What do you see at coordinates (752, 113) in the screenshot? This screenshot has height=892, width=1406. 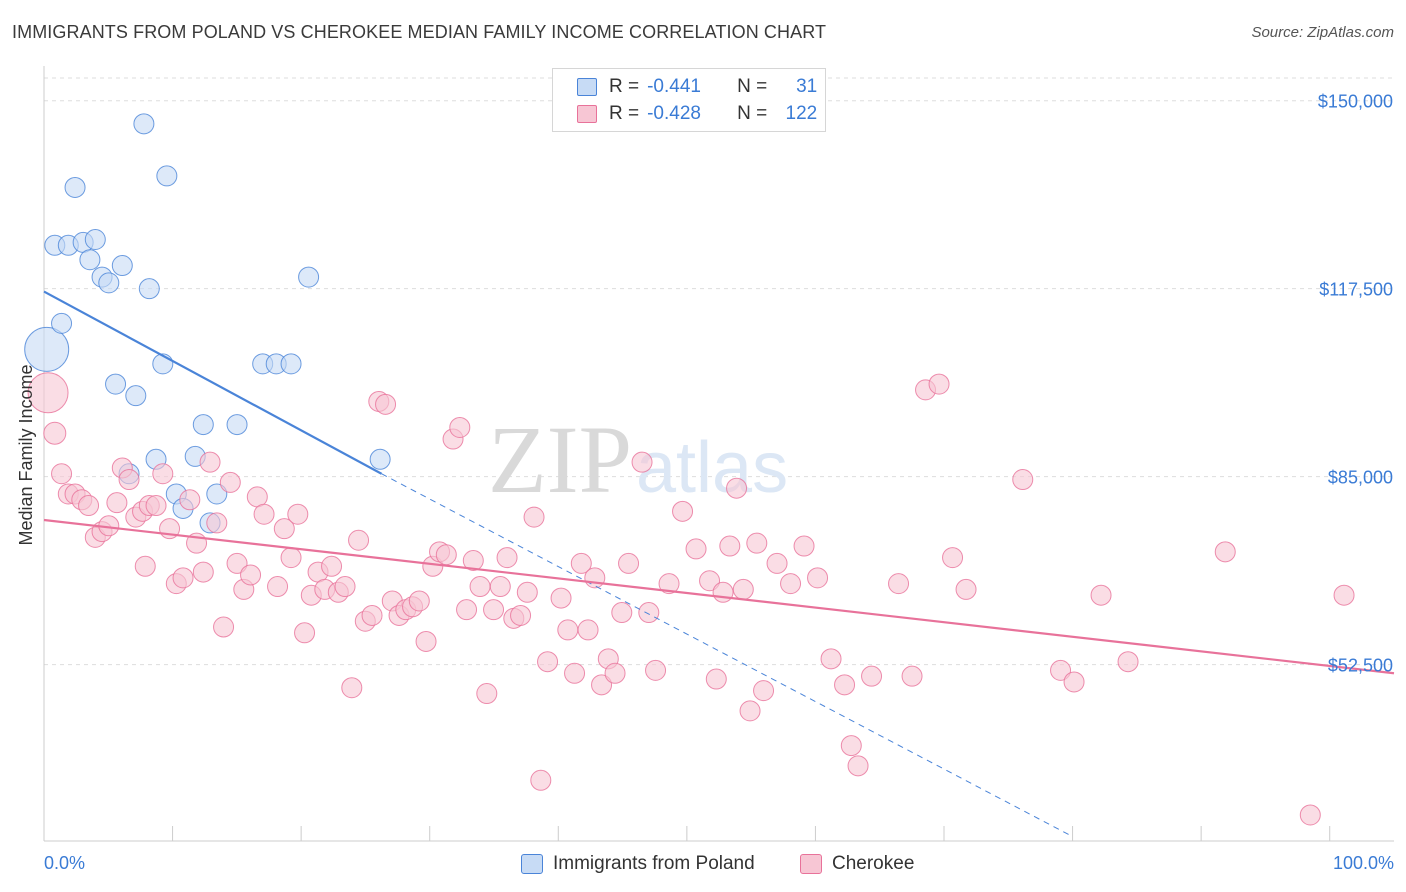 I see `n-label-cherokee: N =` at bounding box center [752, 113].